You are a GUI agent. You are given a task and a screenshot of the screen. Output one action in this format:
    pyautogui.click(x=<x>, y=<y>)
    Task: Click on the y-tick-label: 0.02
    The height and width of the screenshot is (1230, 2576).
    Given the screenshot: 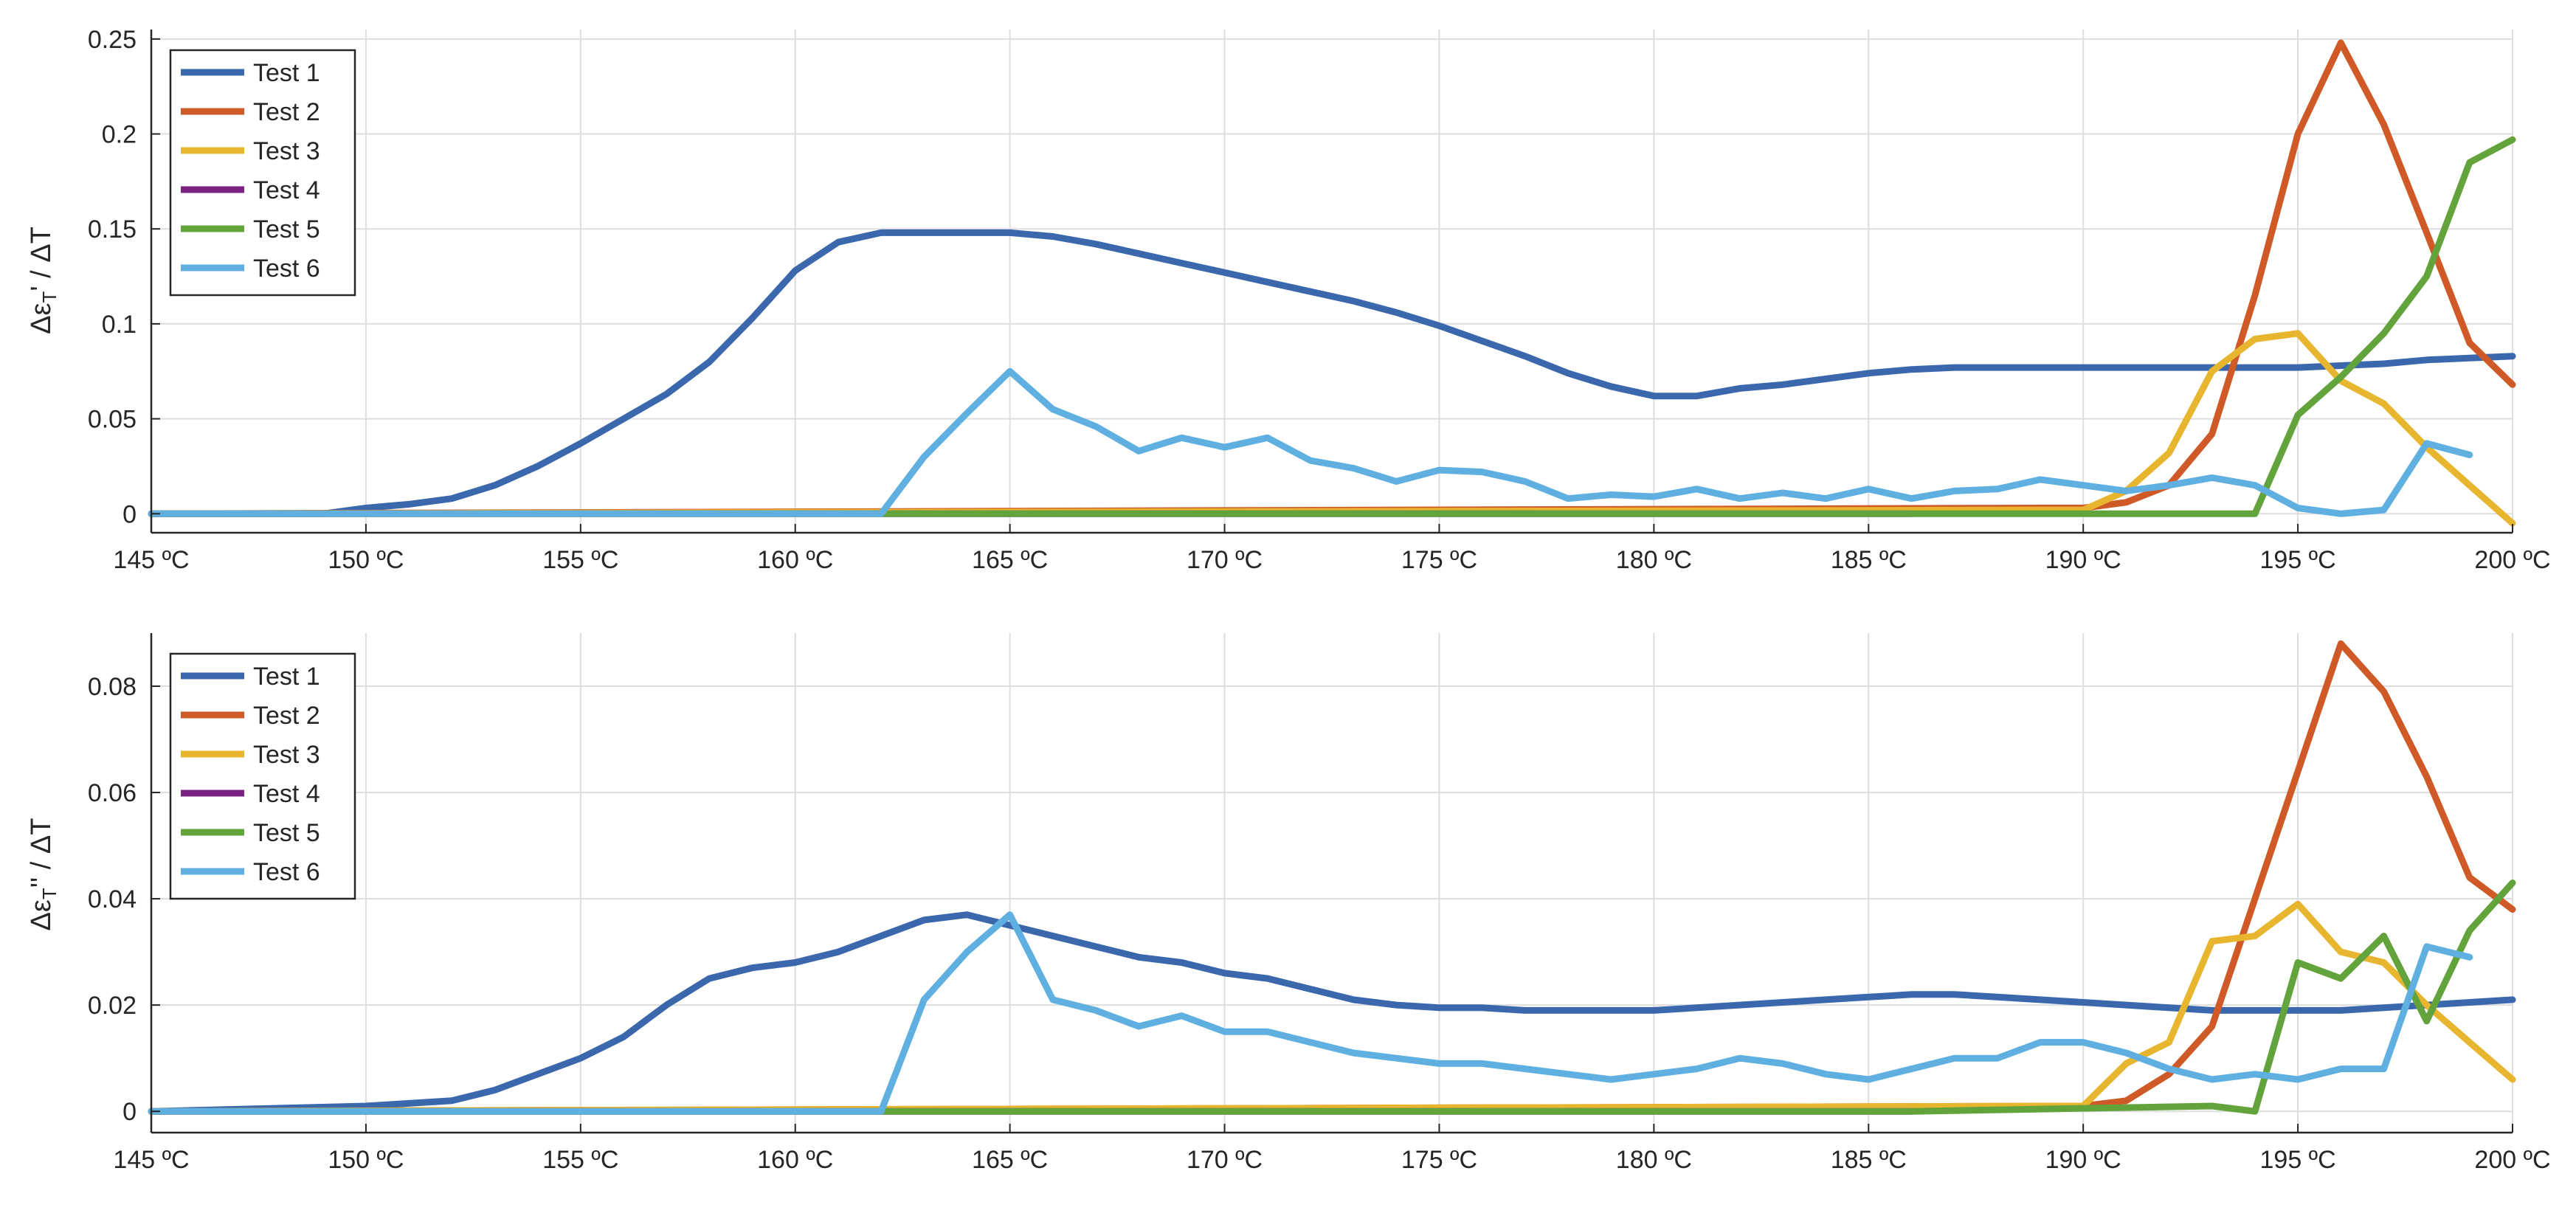 What is the action you would take?
    pyautogui.click(x=112, y=1006)
    